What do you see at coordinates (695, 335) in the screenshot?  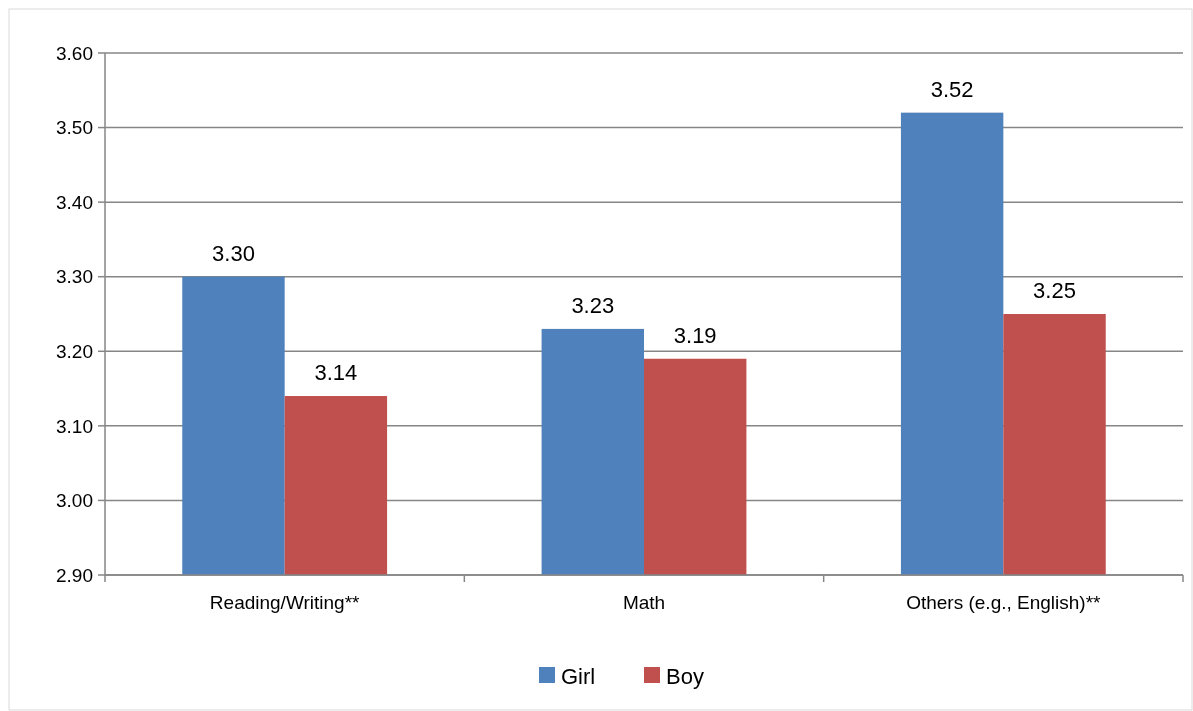 I see `text: 3.19` at bounding box center [695, 335].